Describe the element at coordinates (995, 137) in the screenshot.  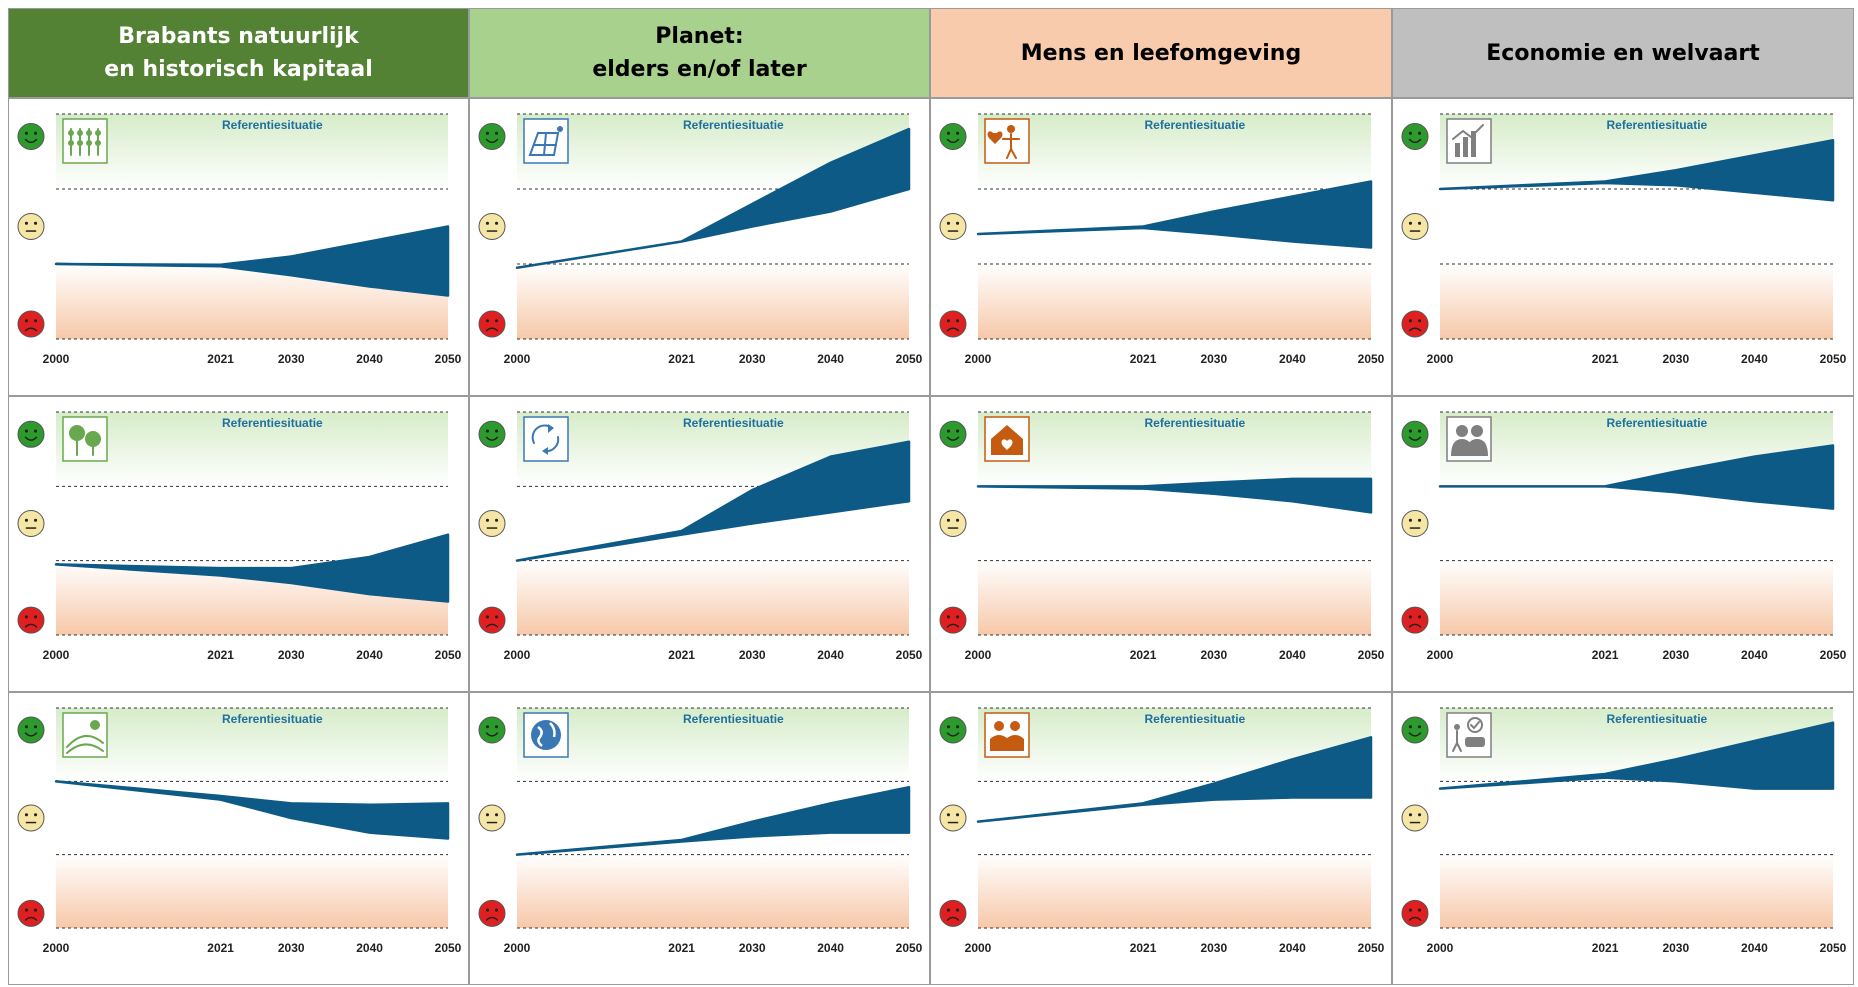
I see `person-heart-icon-glyph` at that location.